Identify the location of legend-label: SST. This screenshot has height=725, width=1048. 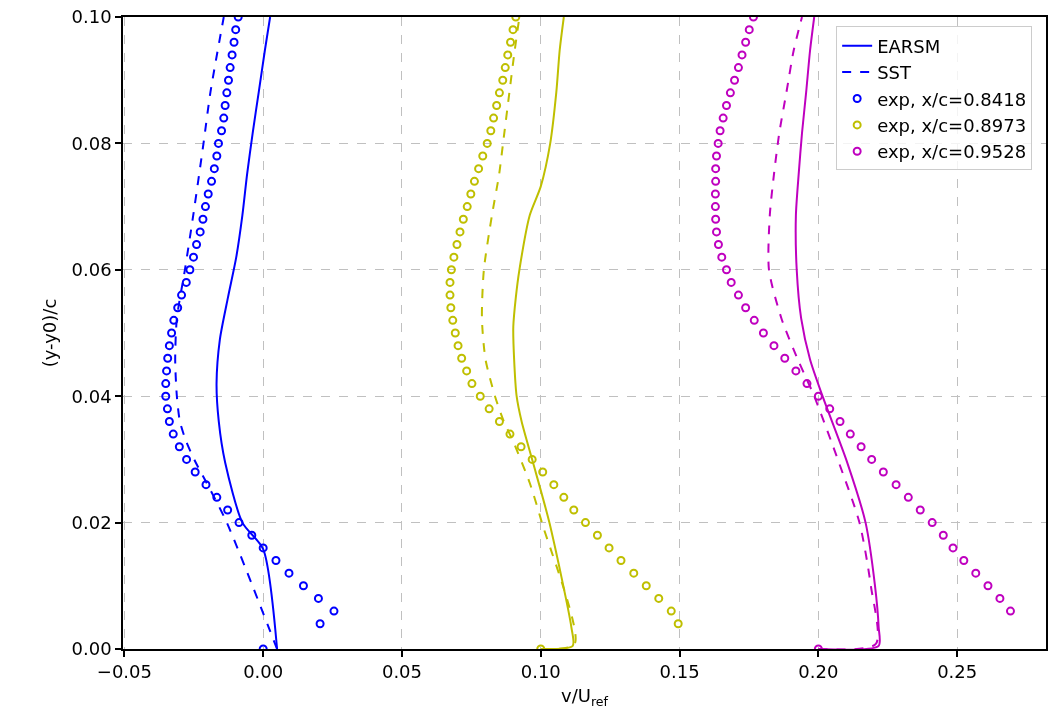
(895, 73).